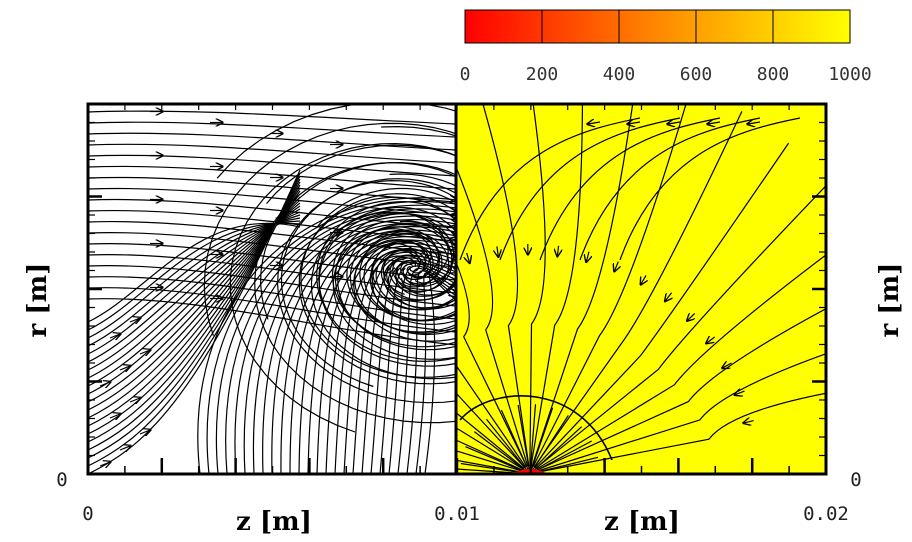  I want to click on colorbar-tick-label: 200, so click(542, 74).